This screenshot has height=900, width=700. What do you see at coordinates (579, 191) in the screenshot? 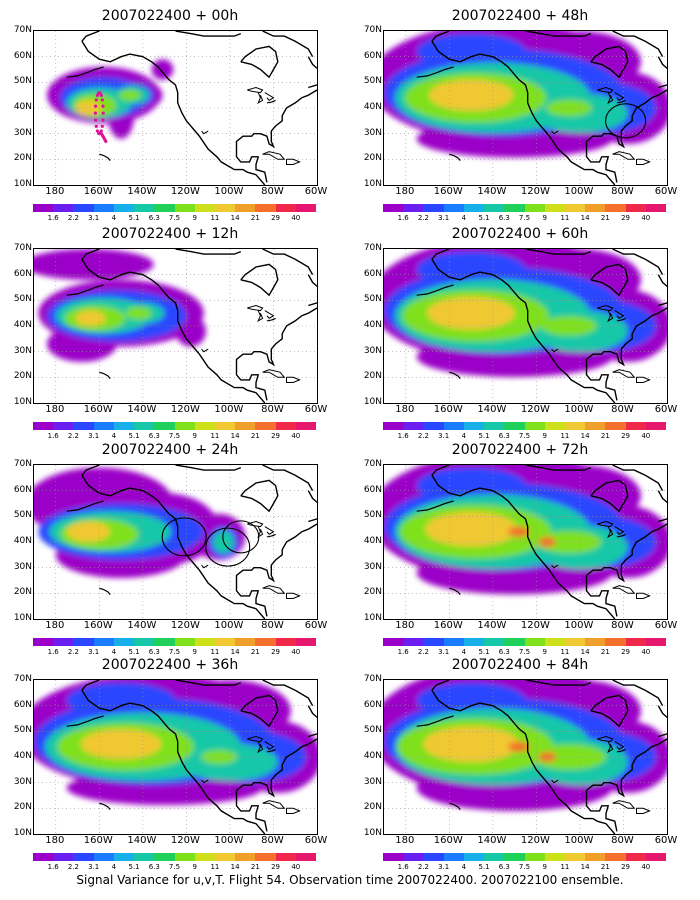
I see `lon-tick-label: 100W` at bounding box center [579, 191].